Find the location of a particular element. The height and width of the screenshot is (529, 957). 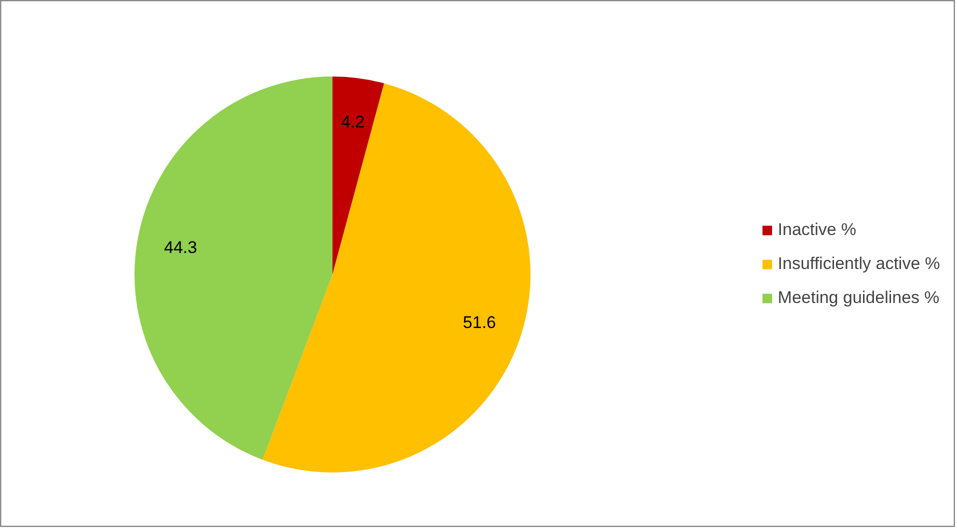

legend-label: Inactive % is located at coordinates (817, 230).